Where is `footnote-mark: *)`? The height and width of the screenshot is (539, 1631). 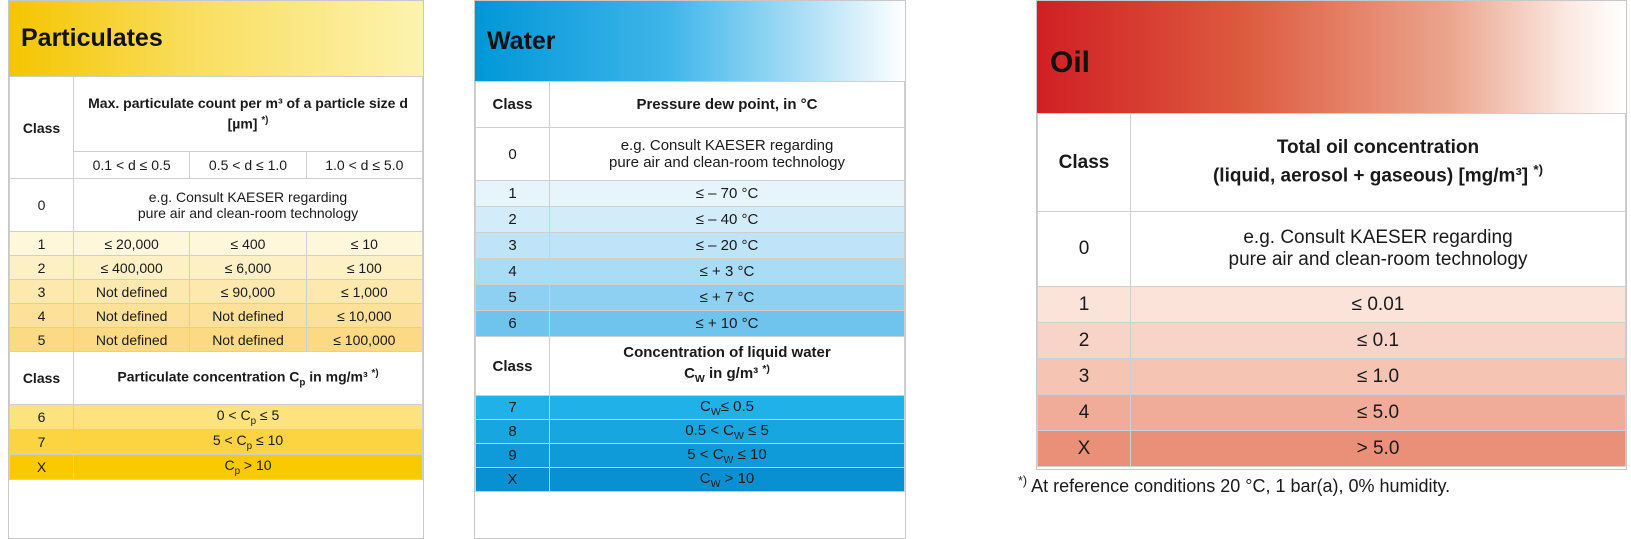 footnote-mark: *) is located at coordinates (1023, 481).